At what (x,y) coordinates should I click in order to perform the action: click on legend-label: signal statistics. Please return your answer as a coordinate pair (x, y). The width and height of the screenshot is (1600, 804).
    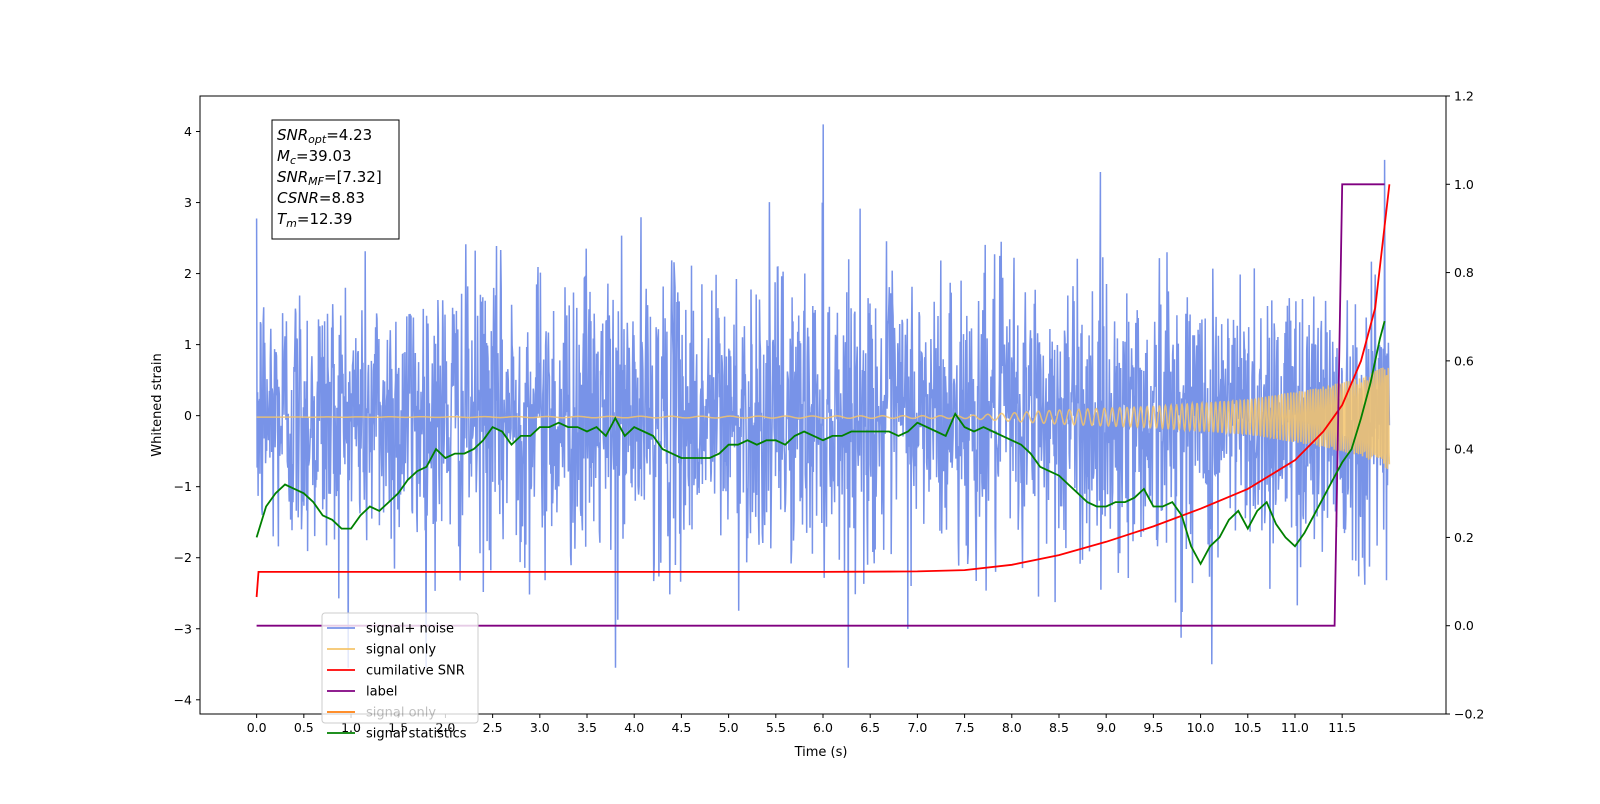
    Looking at the image, I should click on (416, 734).